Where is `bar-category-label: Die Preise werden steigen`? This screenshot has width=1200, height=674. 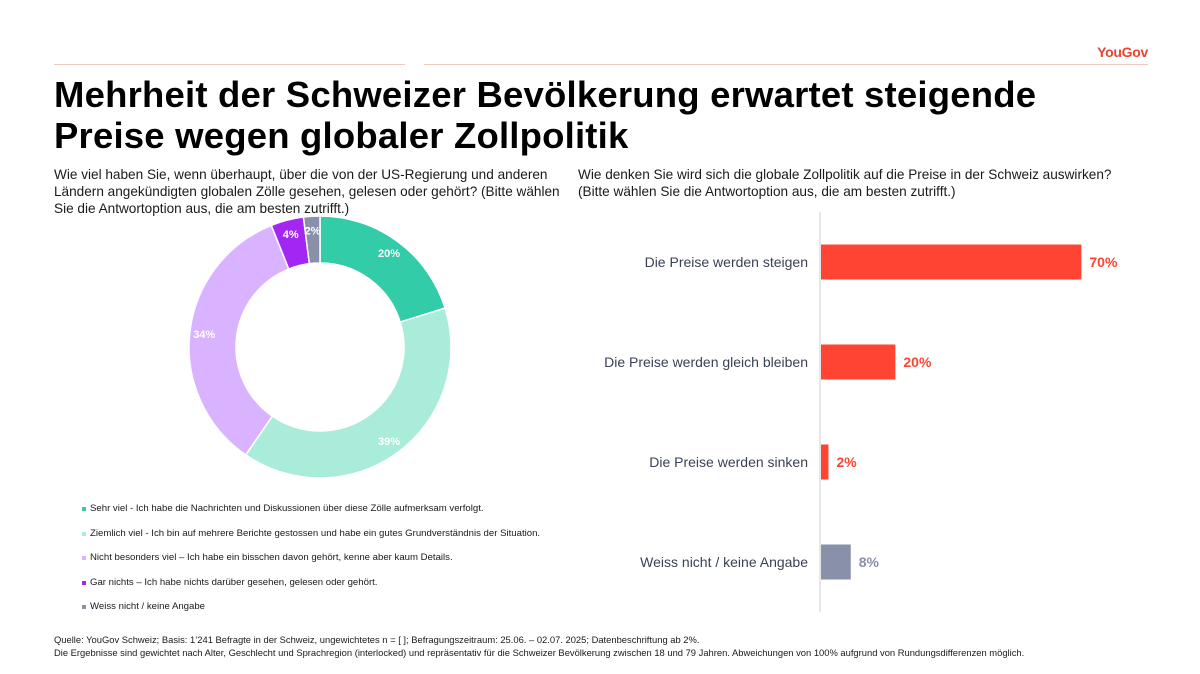
bar-category-label: Die Preise werden steigen is located at coordinates (726, 262).